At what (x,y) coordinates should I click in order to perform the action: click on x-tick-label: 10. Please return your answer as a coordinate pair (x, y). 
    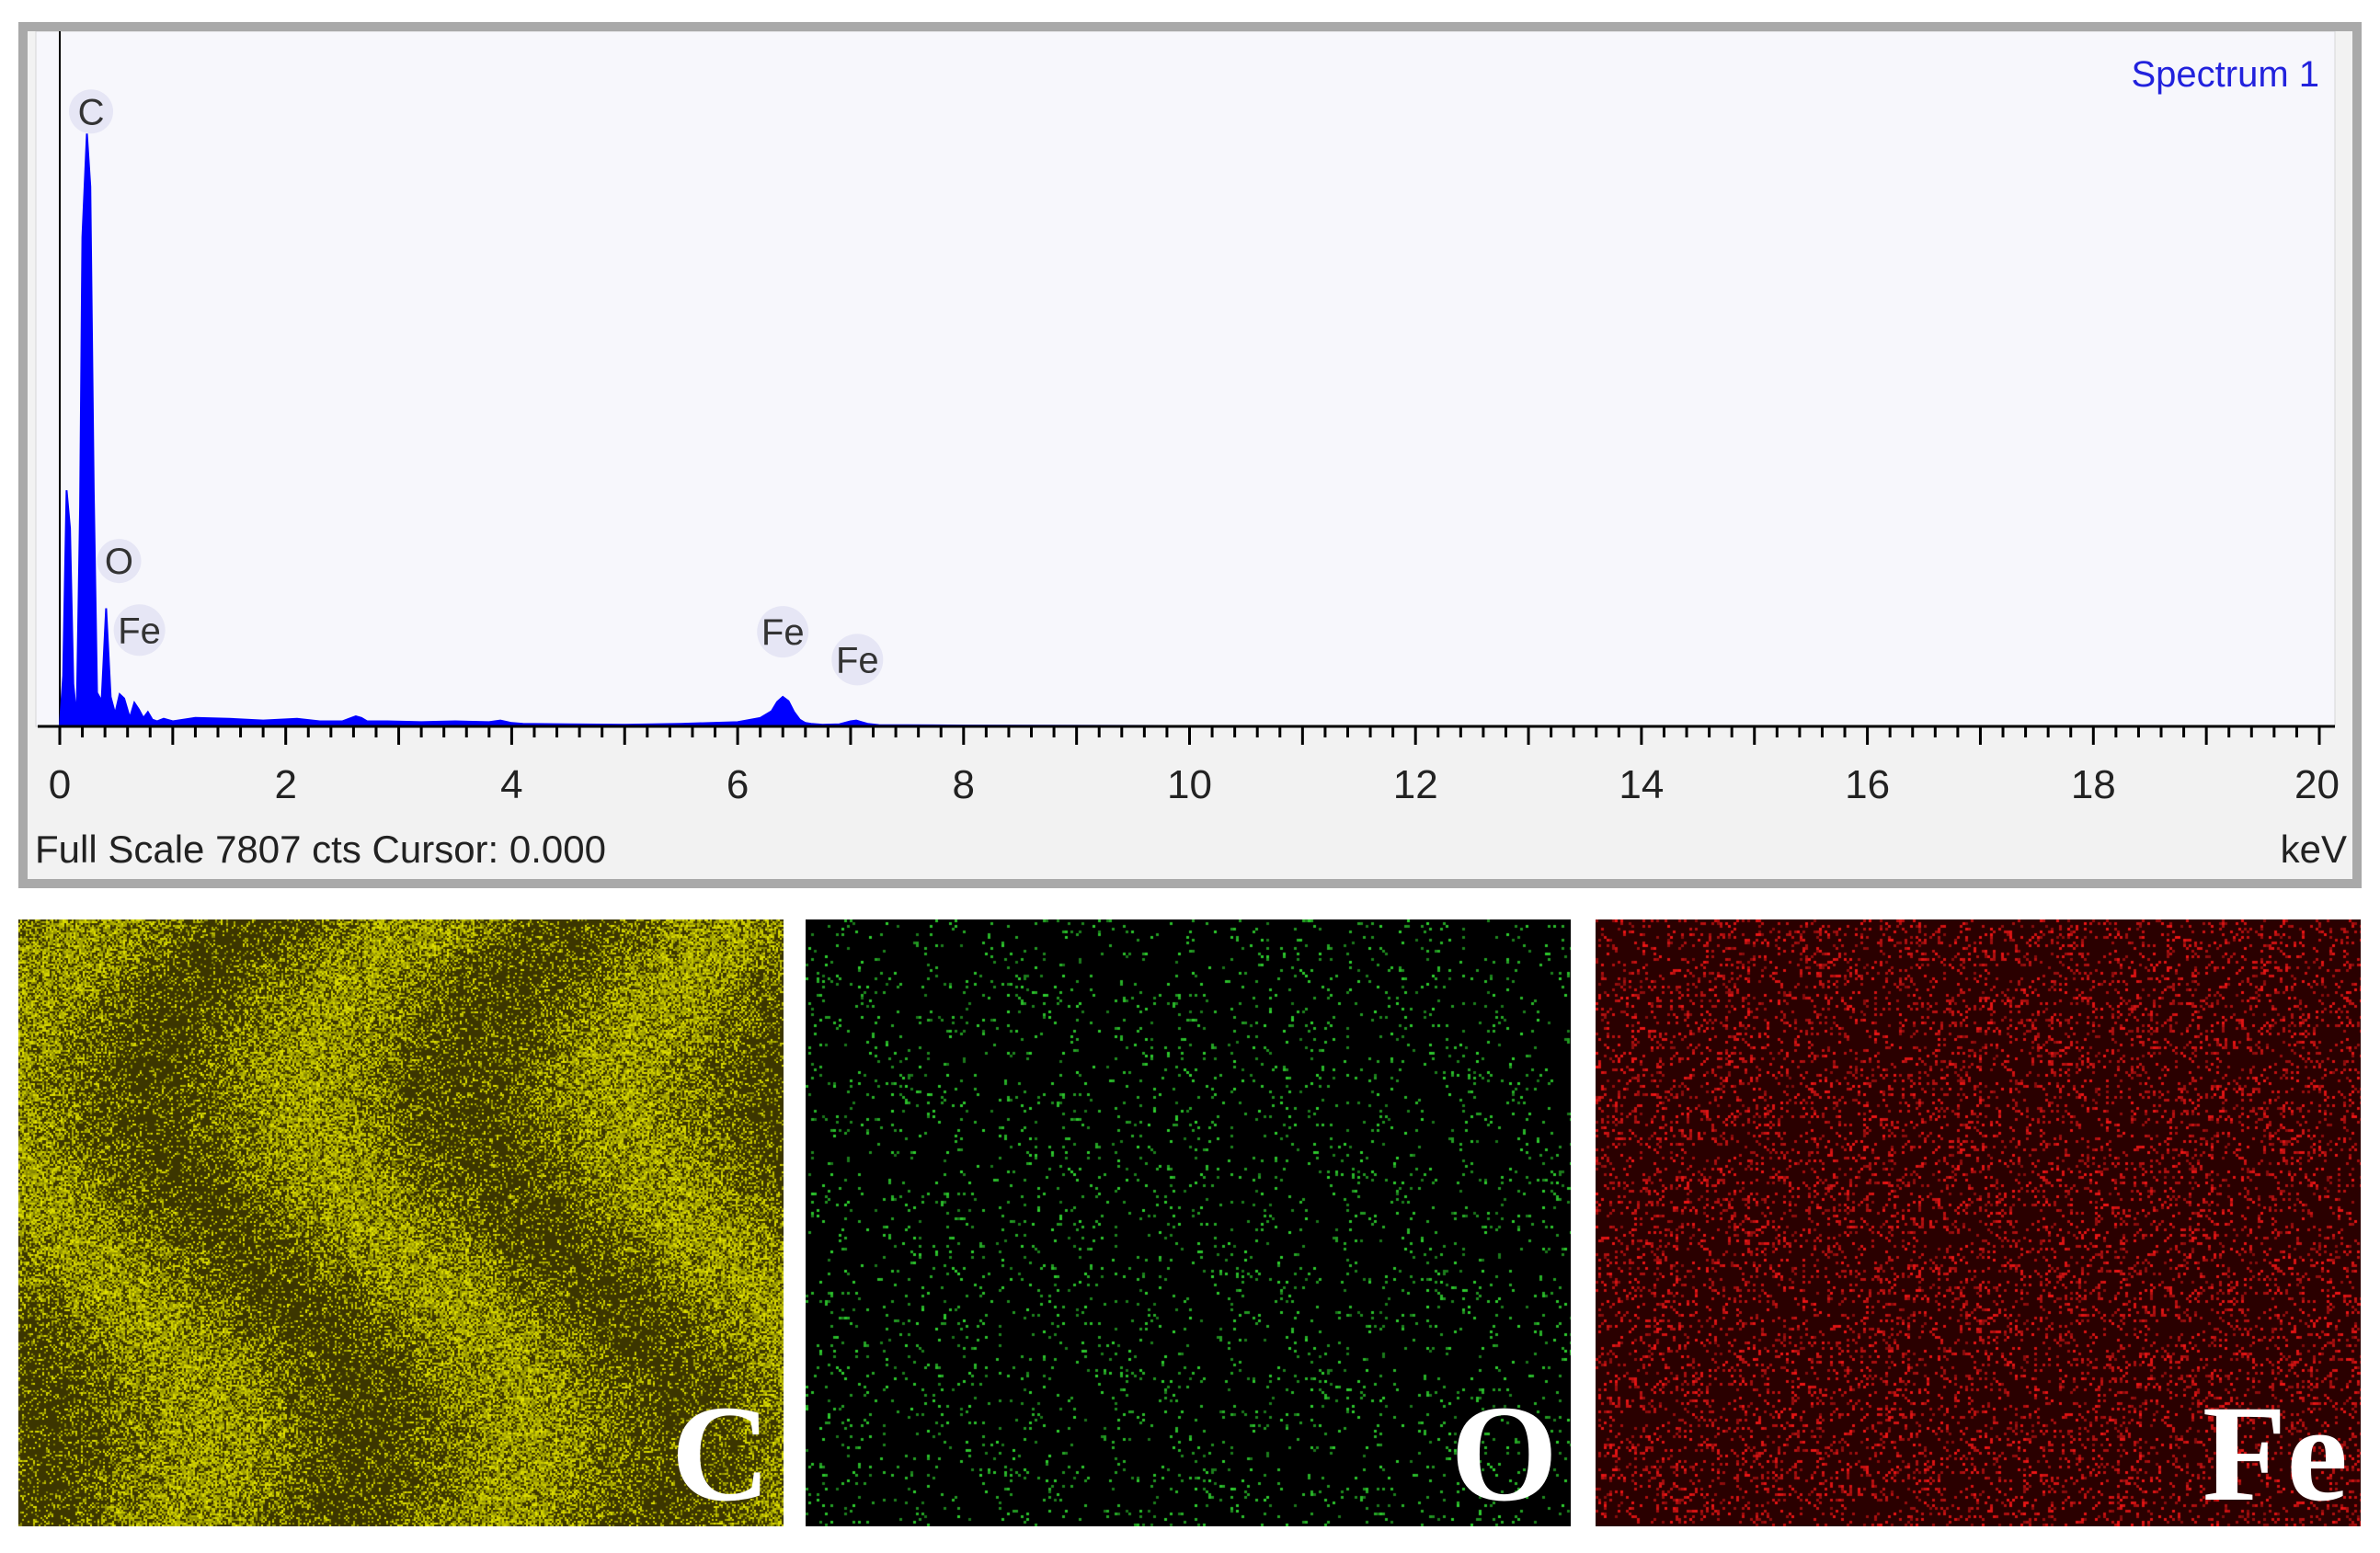
    Looking at the image, I should click on (1189, 784).